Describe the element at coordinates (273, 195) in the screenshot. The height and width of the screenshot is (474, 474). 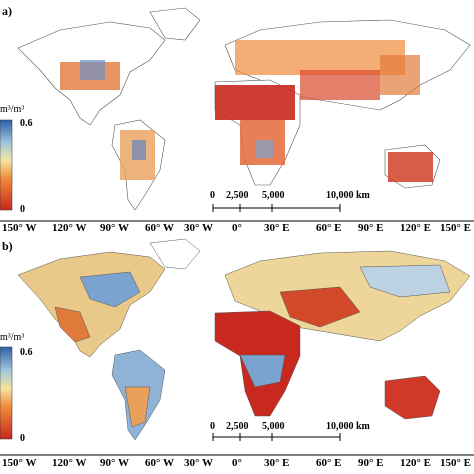
I see `scale-tick-5000-a: 5,000` at that location.